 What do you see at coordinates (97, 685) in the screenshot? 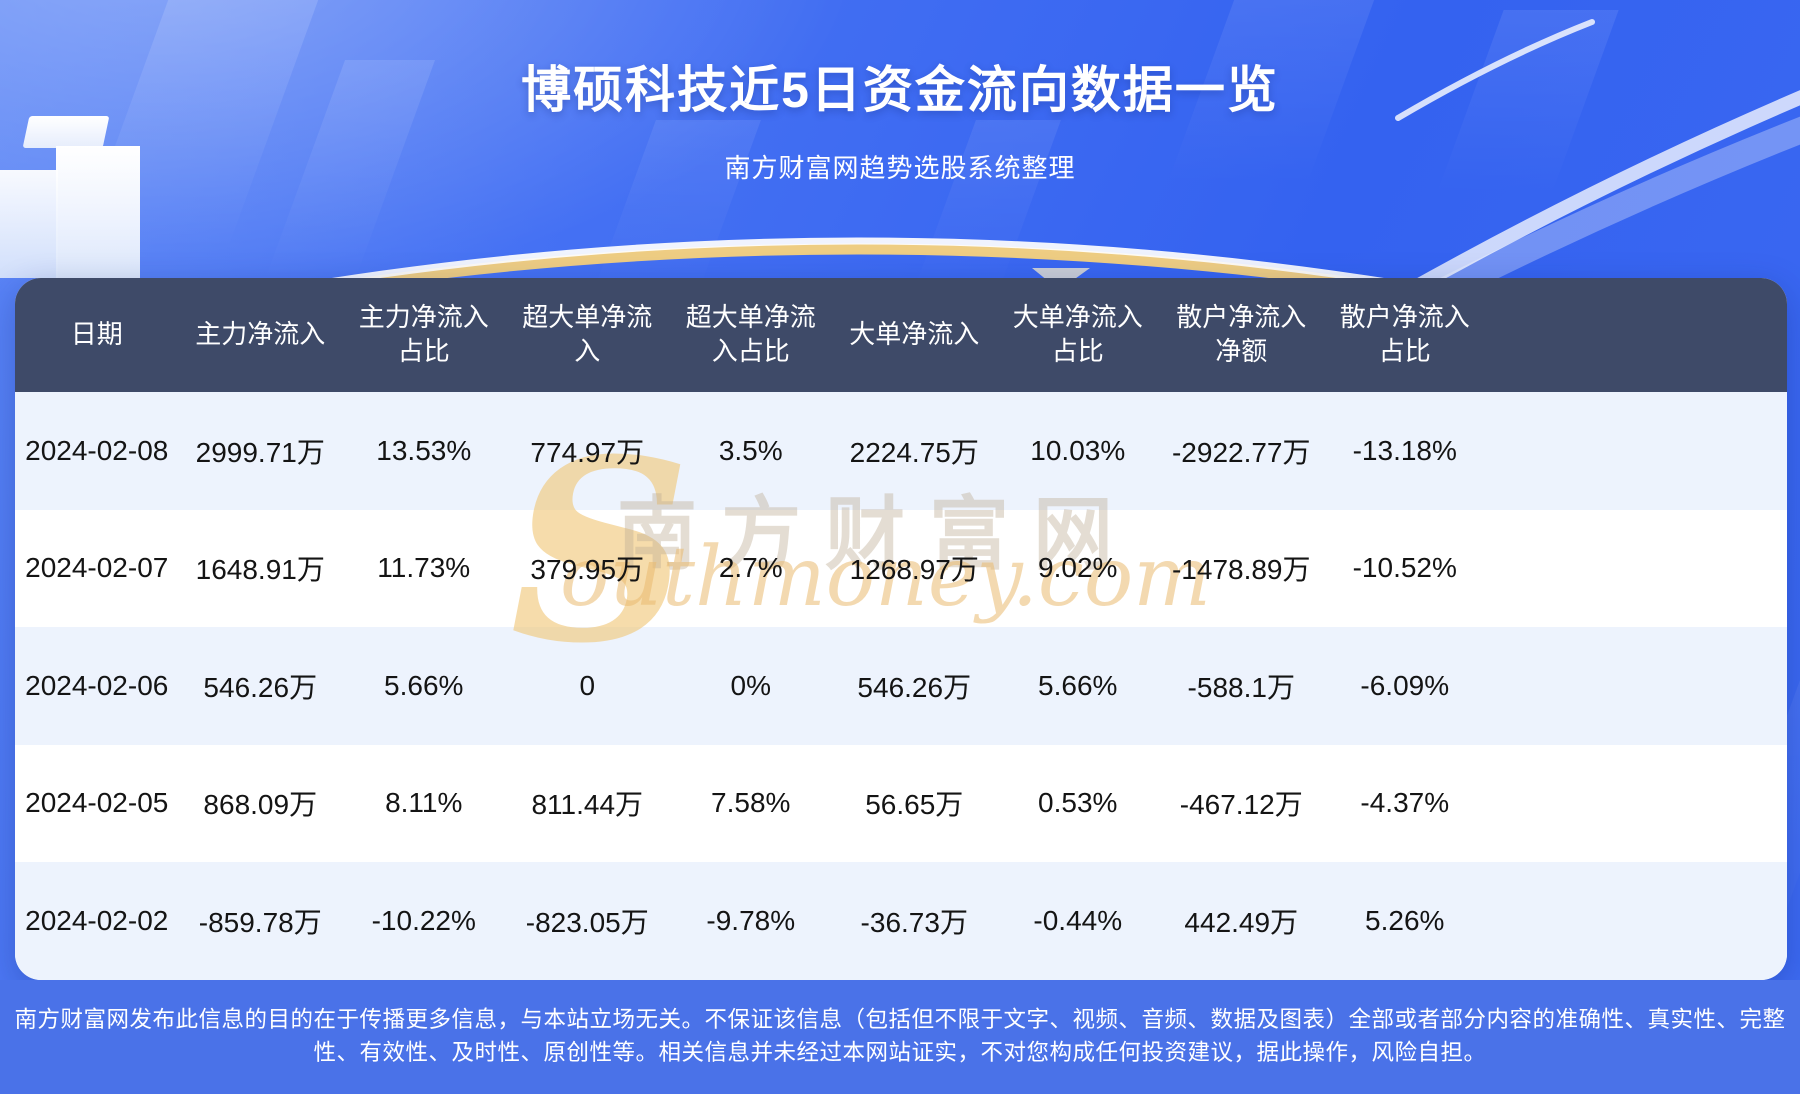
I see `date-cell: 2024-02-06` at bounding box center [97, 685].